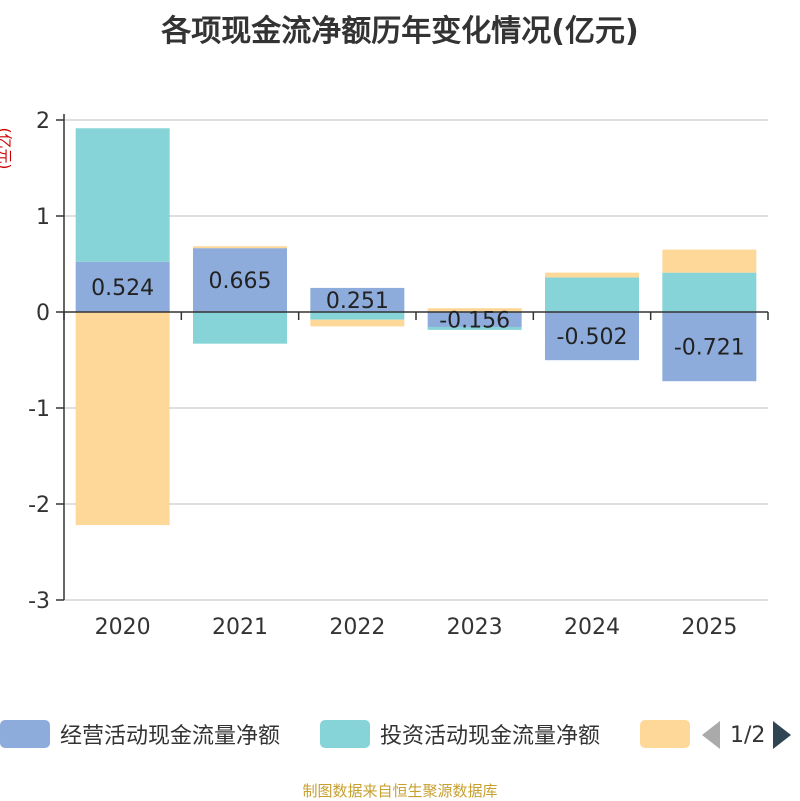 This screenshot has width=800, height=801. I want to click on legend-prev-page-icon, so click(711, 735).